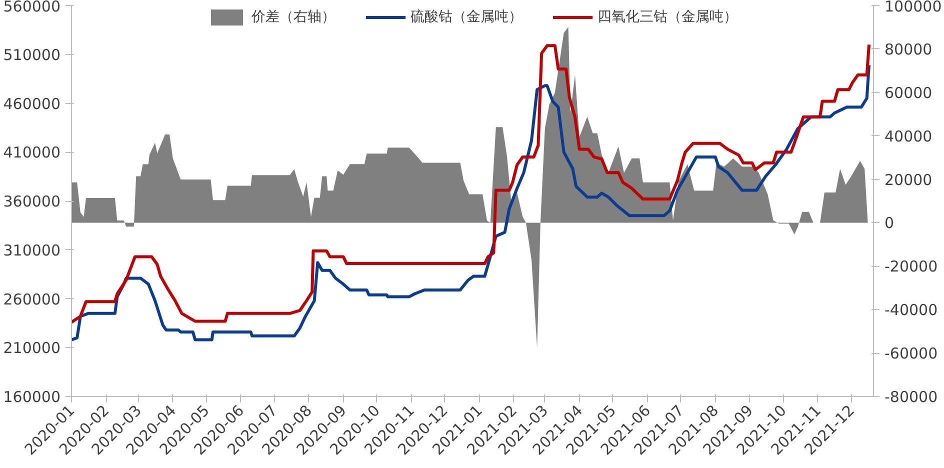 The width and height of the screenshot is (944, 468). Describe the element at coordinates (668, 17) in the screenshot. I see `legend-label: 四氧化三钴（金属吨）` at that location.